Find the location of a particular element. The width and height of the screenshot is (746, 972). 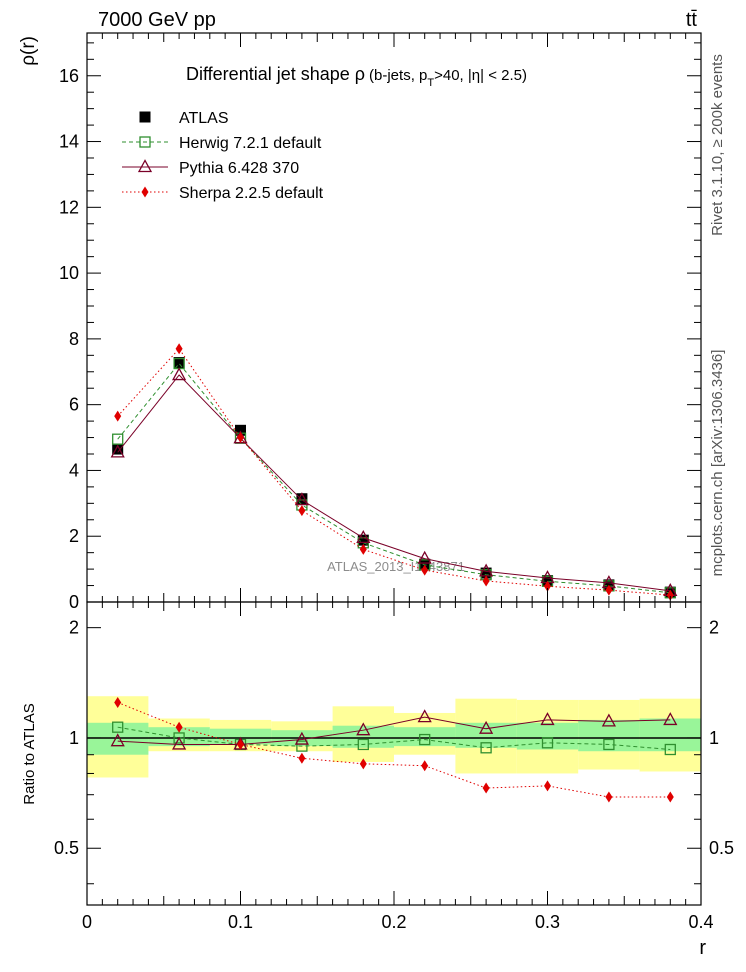

ratio-line-sherpa-2-2-5-default is located at coordinates (394, 749).